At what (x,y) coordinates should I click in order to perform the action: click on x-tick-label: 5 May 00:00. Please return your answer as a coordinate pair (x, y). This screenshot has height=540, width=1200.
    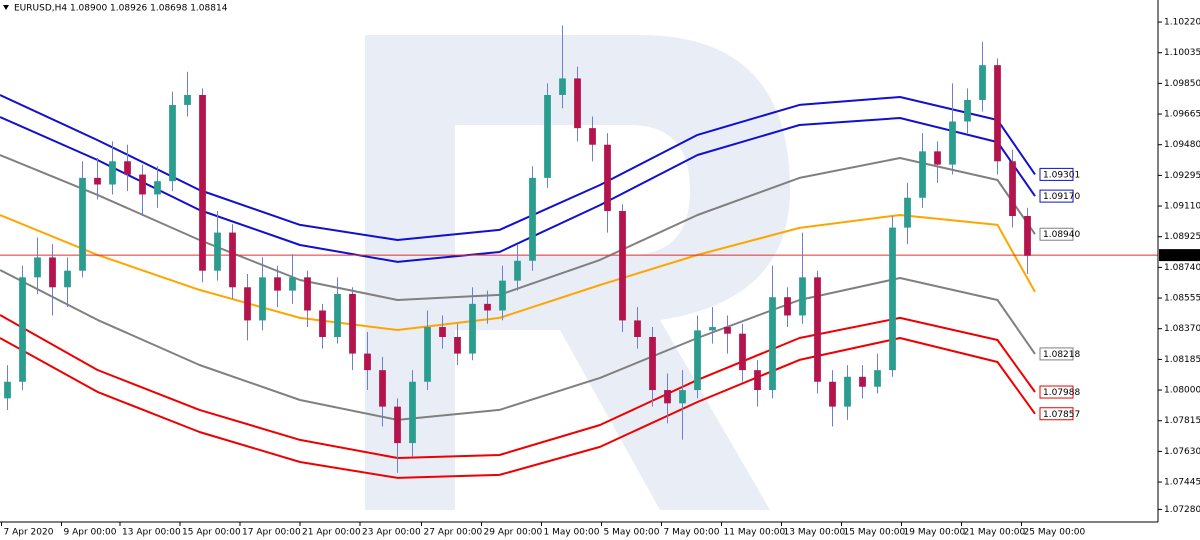
    Looking at the image, I should click on (632, 533).